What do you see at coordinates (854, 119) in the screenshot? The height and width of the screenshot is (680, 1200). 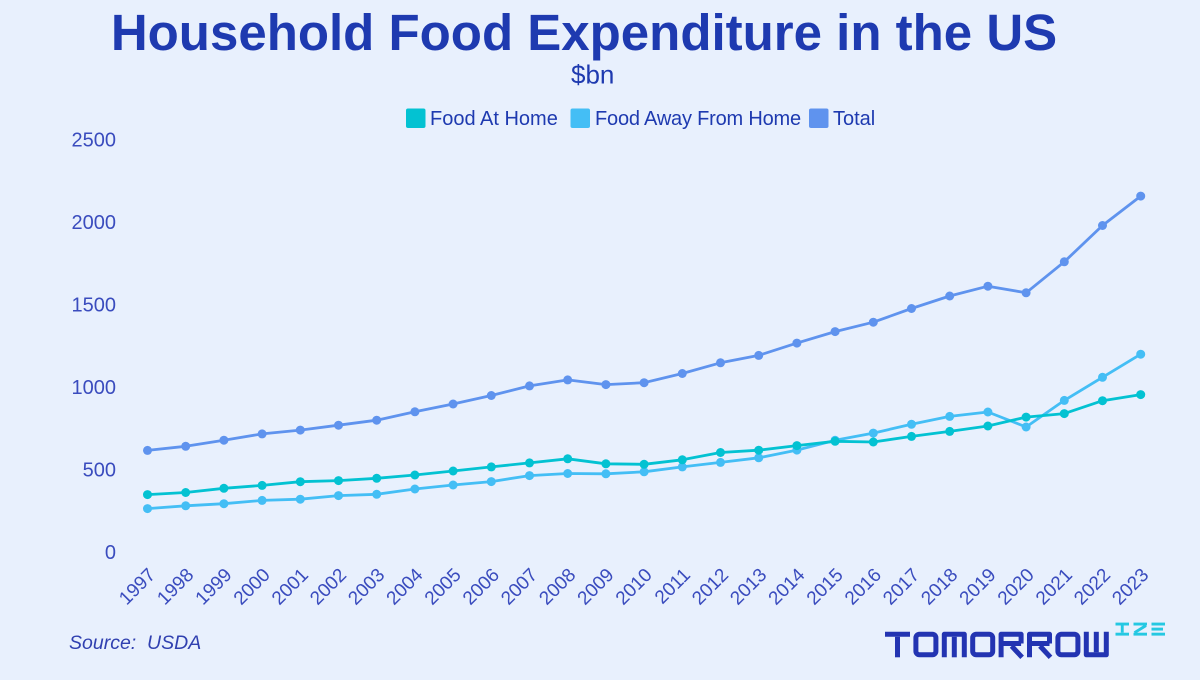 I see `svg-text: Total` at bounding box center [854, 119].